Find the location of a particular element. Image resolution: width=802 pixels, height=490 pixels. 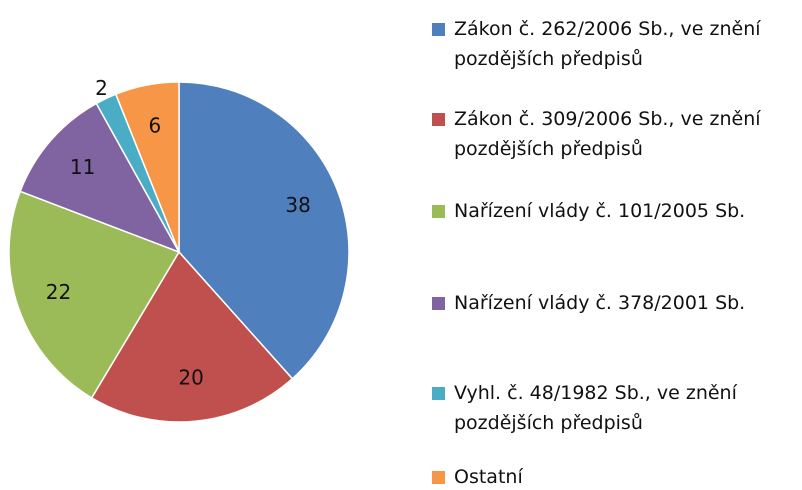

data-label: 20 is located at coordinates (190, 377).